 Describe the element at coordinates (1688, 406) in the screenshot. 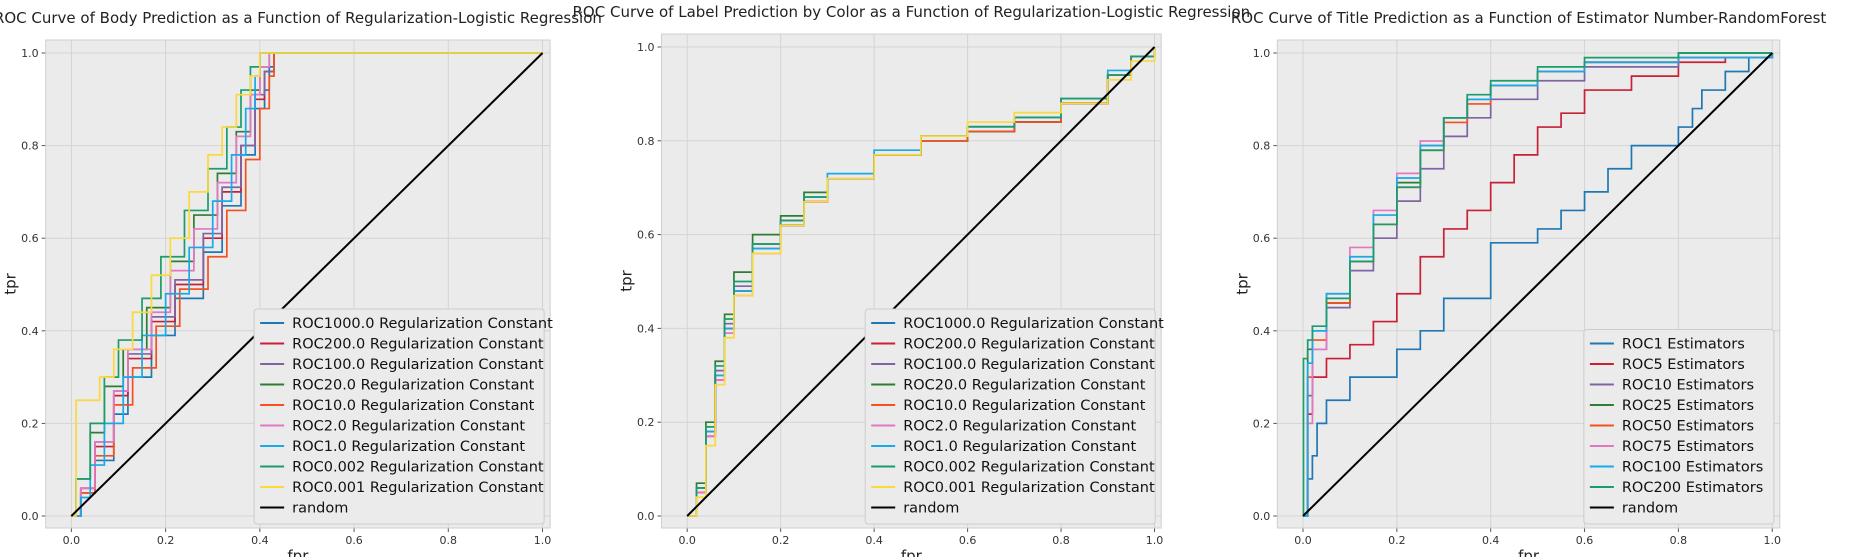

I see `legend-label: ROC25 Estimators` at that location.